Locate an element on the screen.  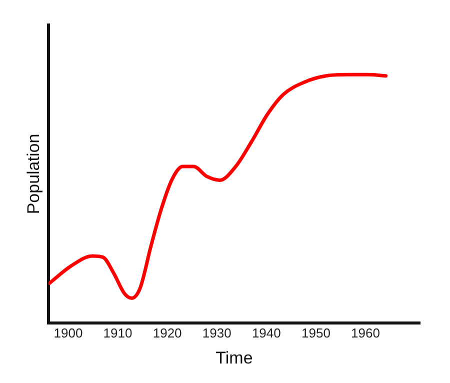
x-tick-label: 1960 is located at coordinates (365, 332).